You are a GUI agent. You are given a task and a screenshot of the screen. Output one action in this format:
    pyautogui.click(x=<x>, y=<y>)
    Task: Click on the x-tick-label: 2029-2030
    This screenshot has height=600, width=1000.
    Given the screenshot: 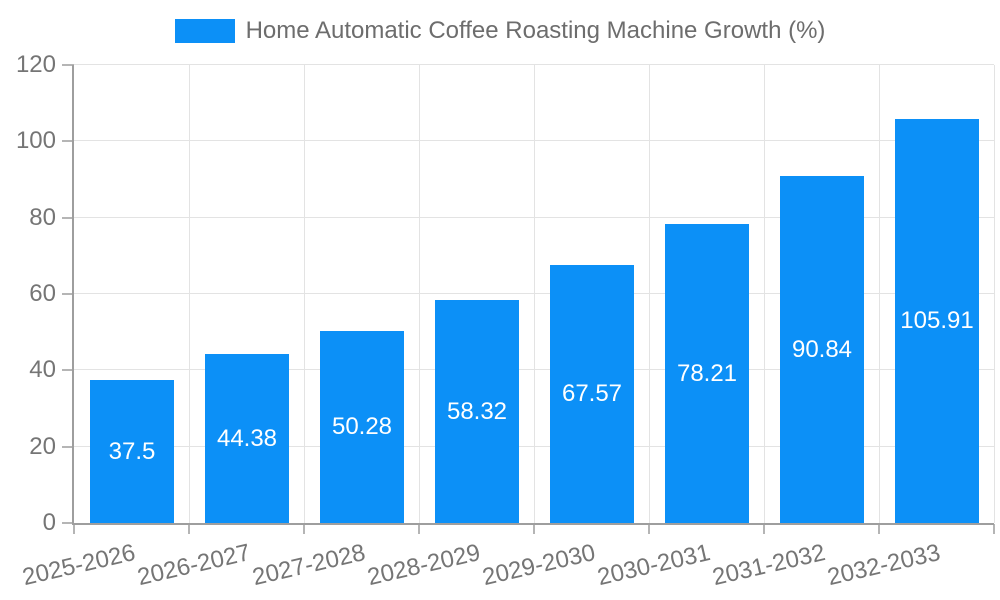 What is the action you would take?
    pyautogui.click(x=539, y=565)
    